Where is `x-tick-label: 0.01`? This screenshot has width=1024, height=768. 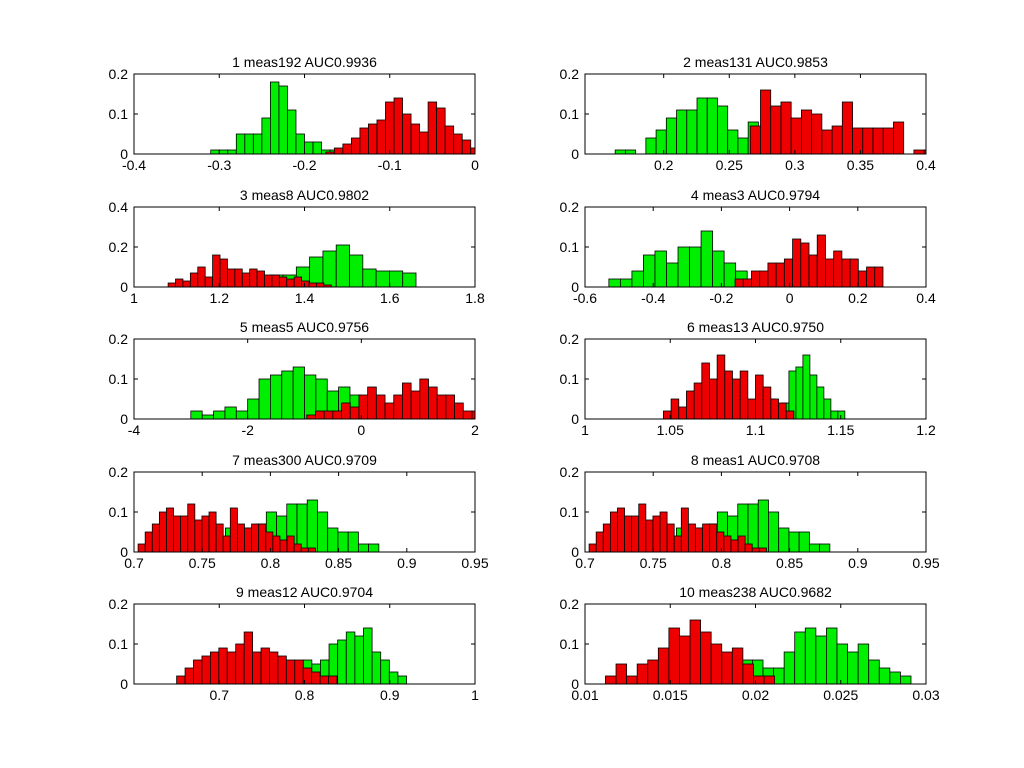 x-tick-label: 0.01 is located at coordinates (584, 695).